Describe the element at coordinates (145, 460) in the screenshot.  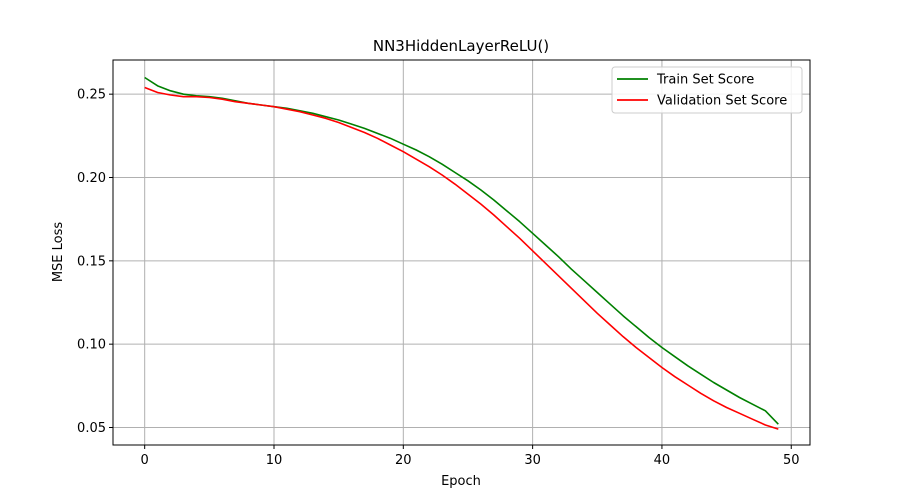
I see `x-tick-label: 0` at that location.